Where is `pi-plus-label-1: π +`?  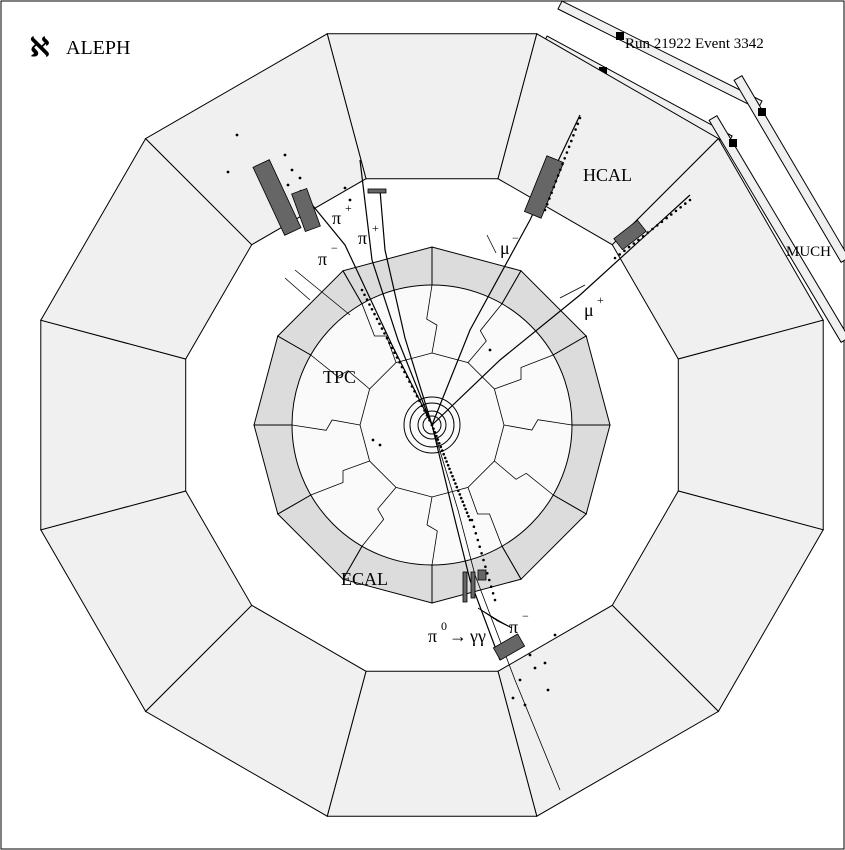 pi-plus-label-1: π + is located at coordinates (342, 214).